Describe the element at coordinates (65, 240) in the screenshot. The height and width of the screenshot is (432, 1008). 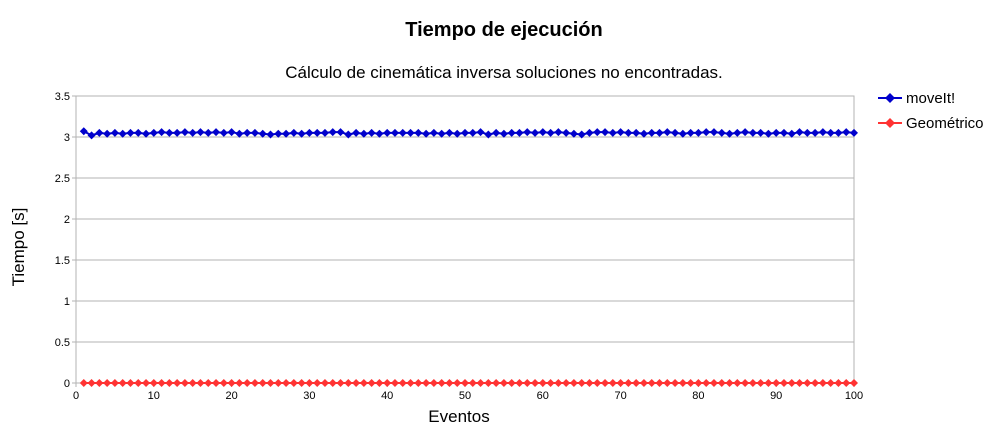
I see `y-axis-ticks: 0 0.5 1 1.5 2 2.5 3 3.5` at that location.